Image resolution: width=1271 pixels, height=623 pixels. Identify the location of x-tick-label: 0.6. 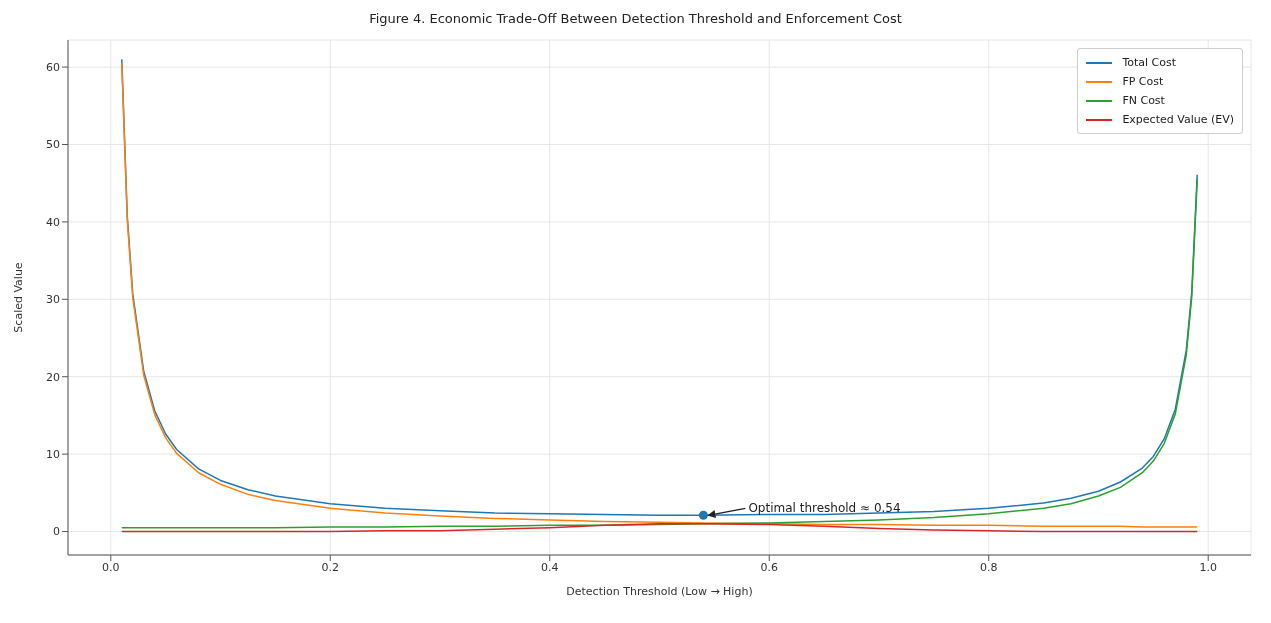
(769, 567).